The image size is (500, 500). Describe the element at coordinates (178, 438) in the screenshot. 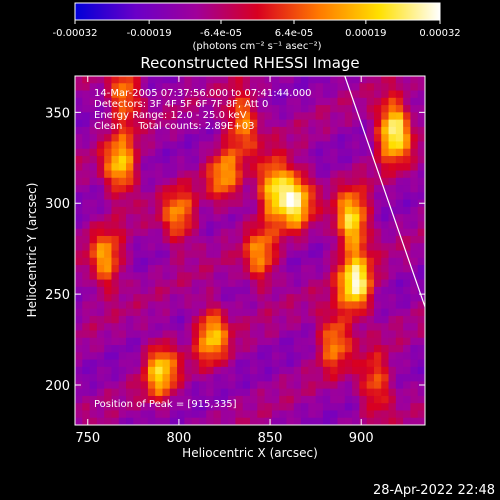

I see `x-tick-label: 800` at that location.